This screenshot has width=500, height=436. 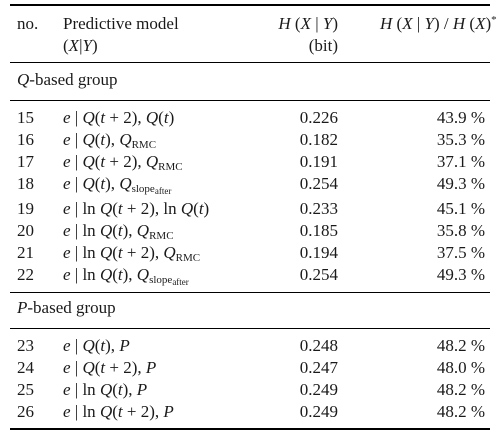 What do you see at coordinates (25, 345) in the screenshot?
I see `row-no: 23` at bounding box center [25, 345].